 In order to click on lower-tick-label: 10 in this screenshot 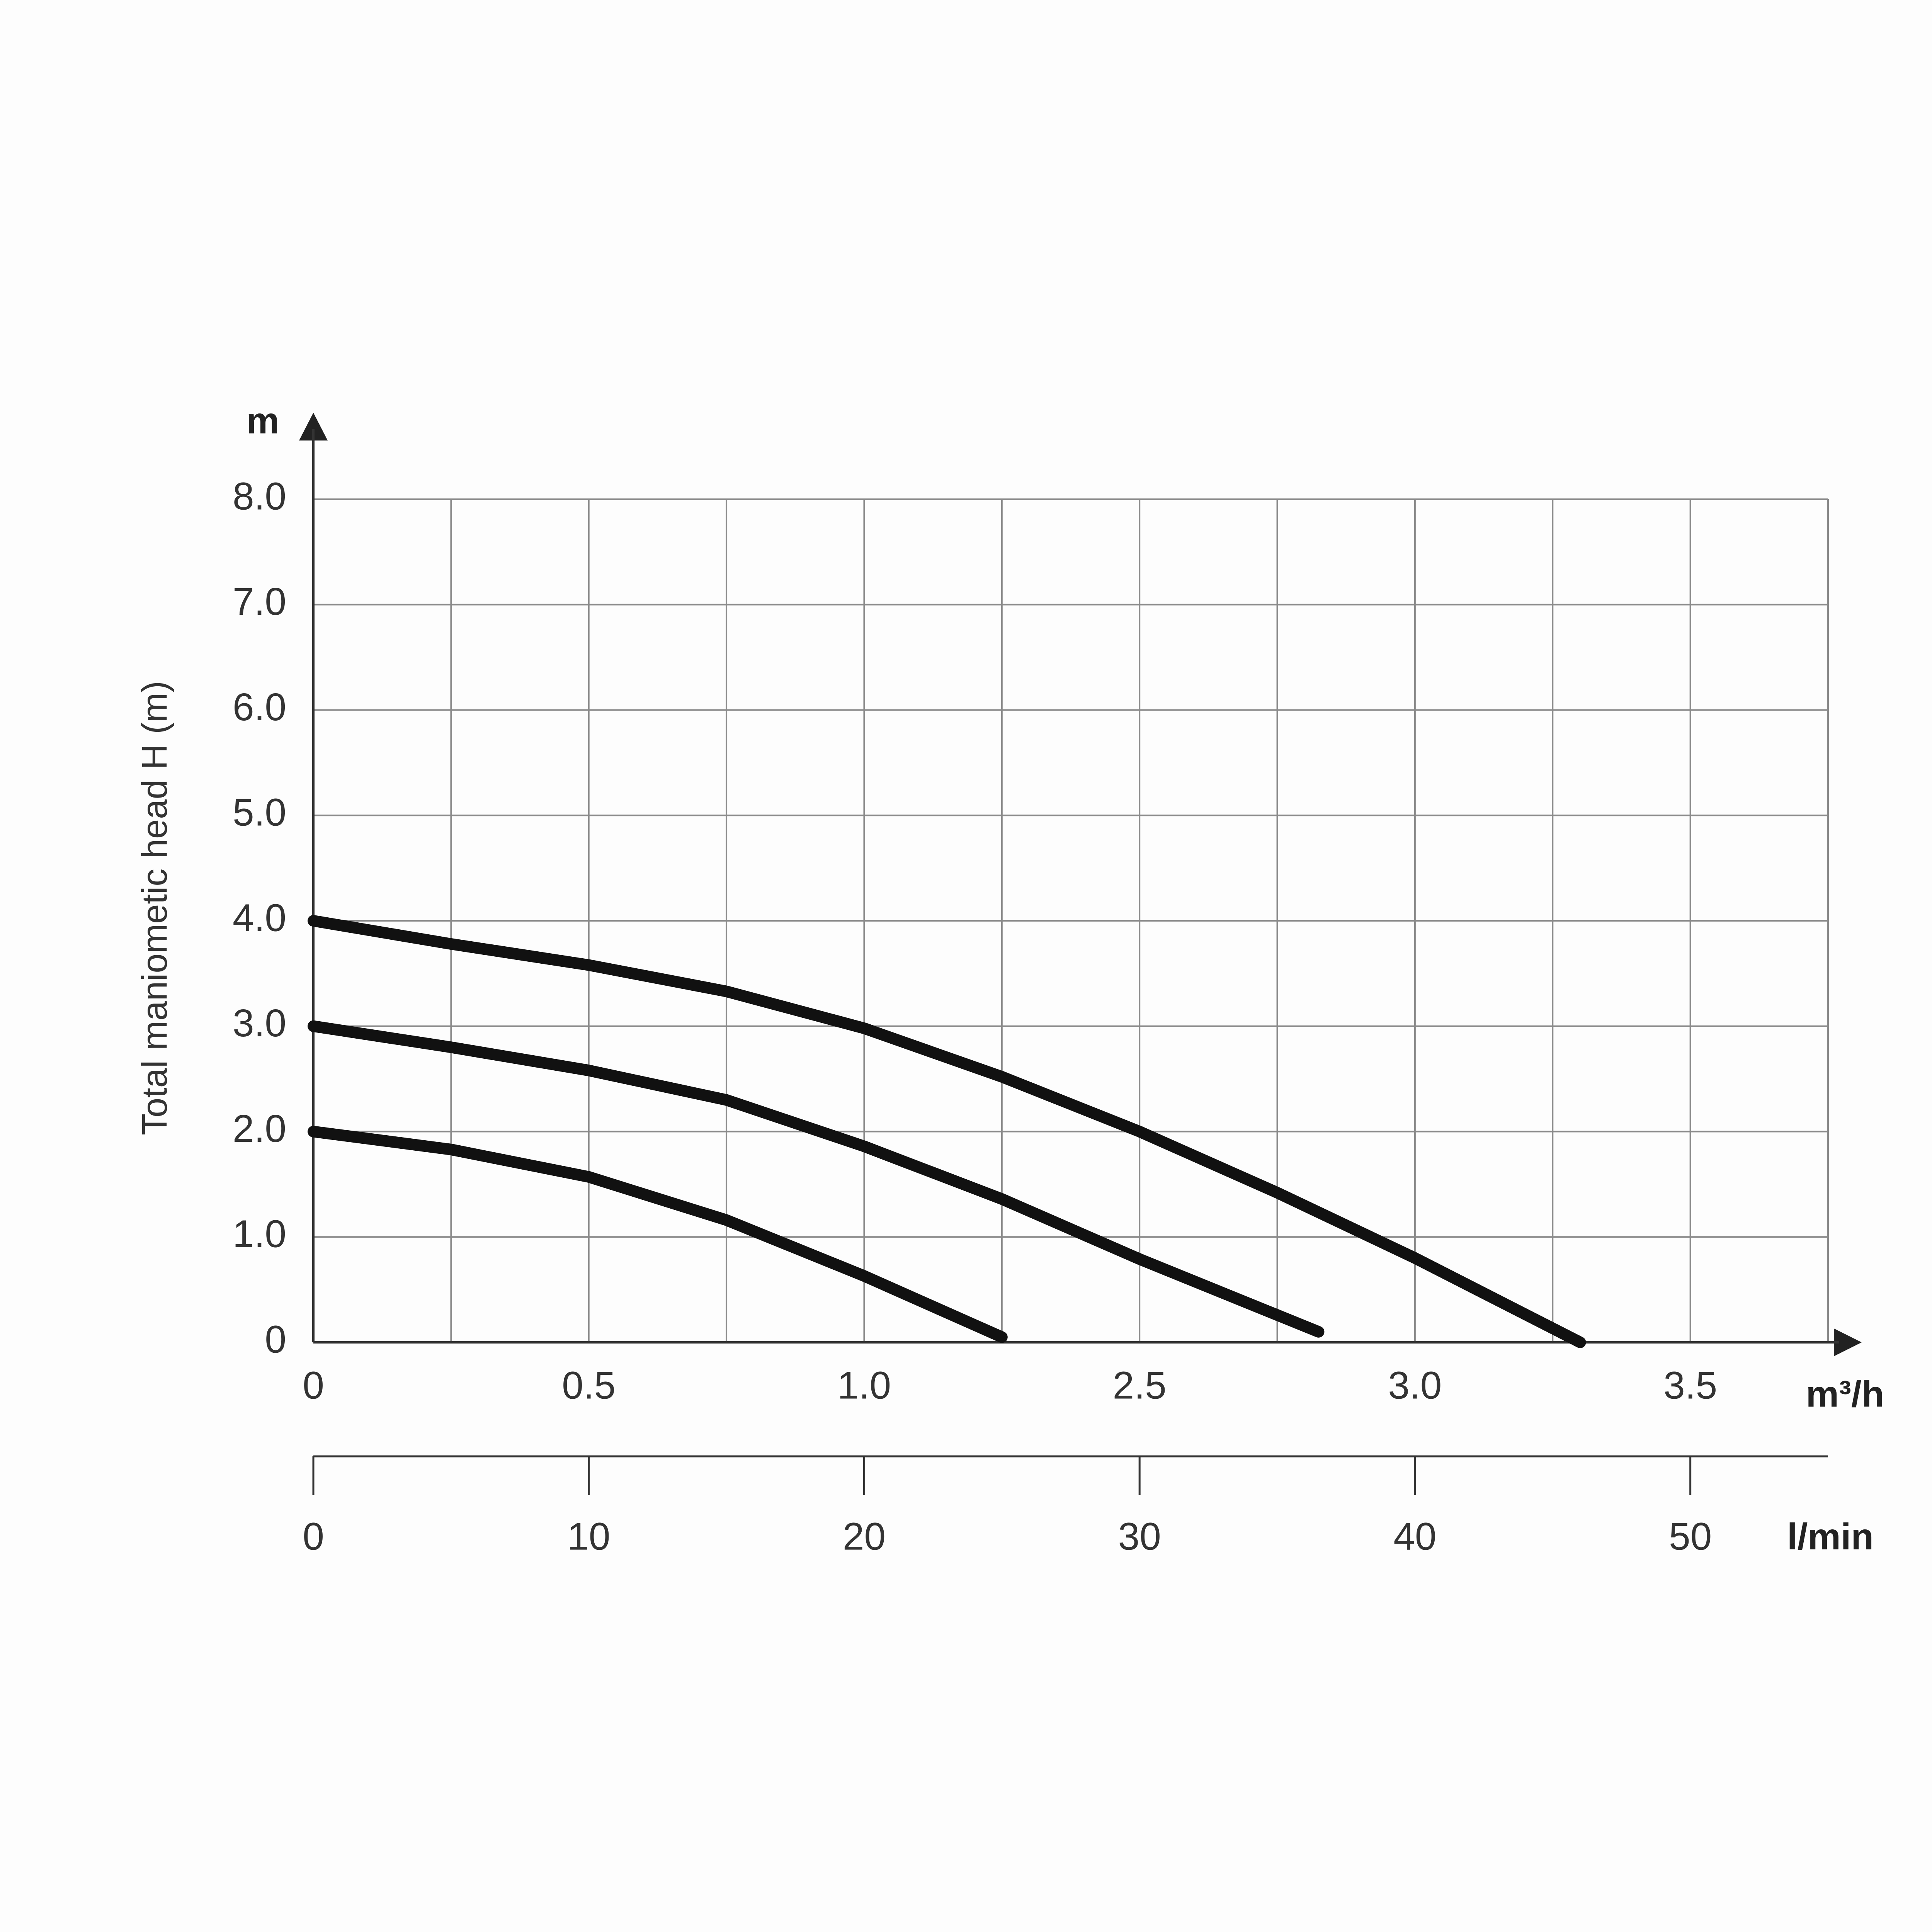, I will do `click(588, 1537)`.